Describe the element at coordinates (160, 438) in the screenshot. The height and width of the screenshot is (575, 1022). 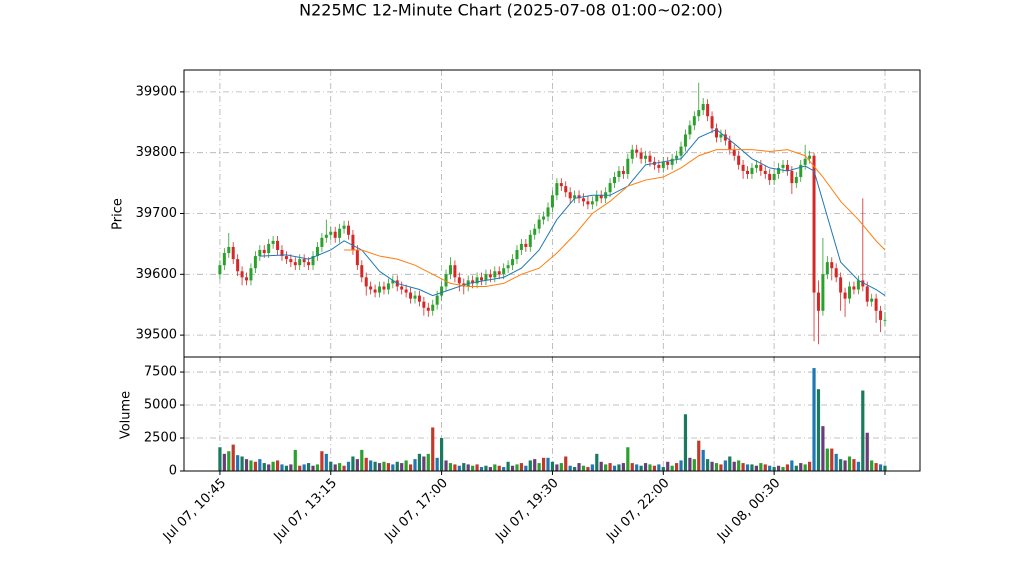
I see `y-tick-label: 2500` at that location.